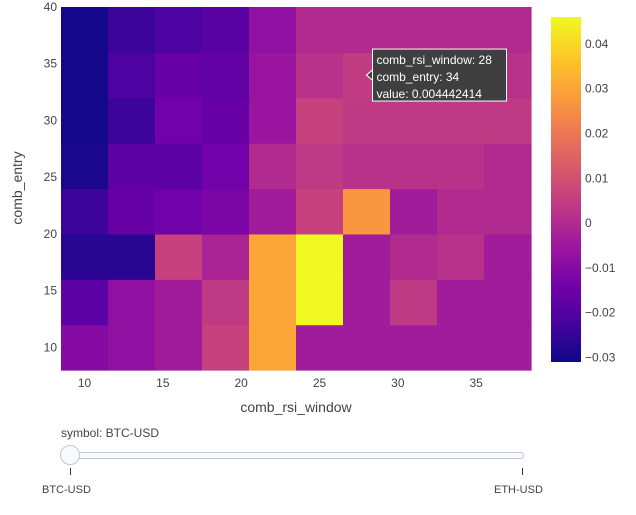 This screenshot has width=636, height=515. Describe the element at coordinates (296, 407) in the screenshot. I see `x-axis-title: comb_rsi_window` at that location.